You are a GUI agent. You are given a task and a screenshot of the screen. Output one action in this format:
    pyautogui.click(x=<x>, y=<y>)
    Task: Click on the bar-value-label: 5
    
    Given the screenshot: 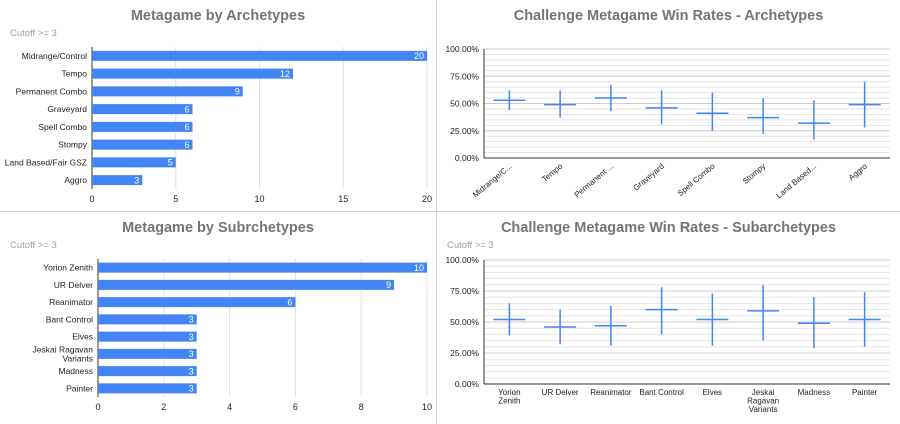 What is the action you would take?
    pyautogui.click(x=170, y=163)
    